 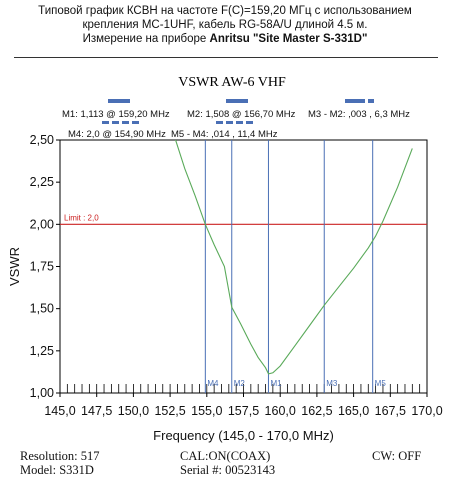 What do you see at coordinates (381, 383) in the screenshot?
I see `marker-label: M5` at bounding box center [381, 383].